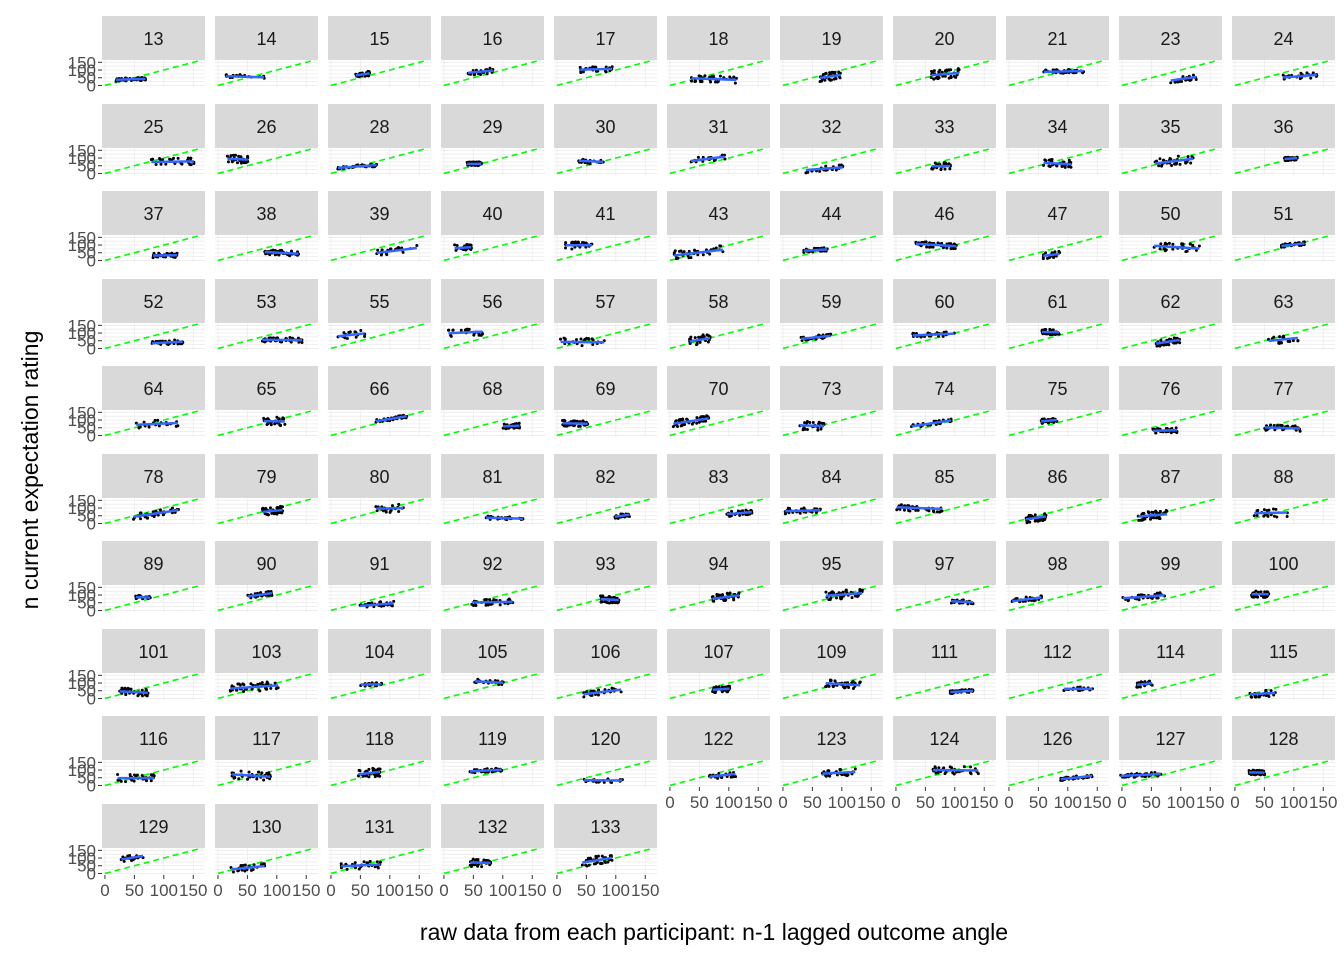 This screenshot has width=1344, height=960. What do you see at coordinates (153, 664) in the screenshot?
I see `facet-panel-101: 101` at bounding box center [153, 664].